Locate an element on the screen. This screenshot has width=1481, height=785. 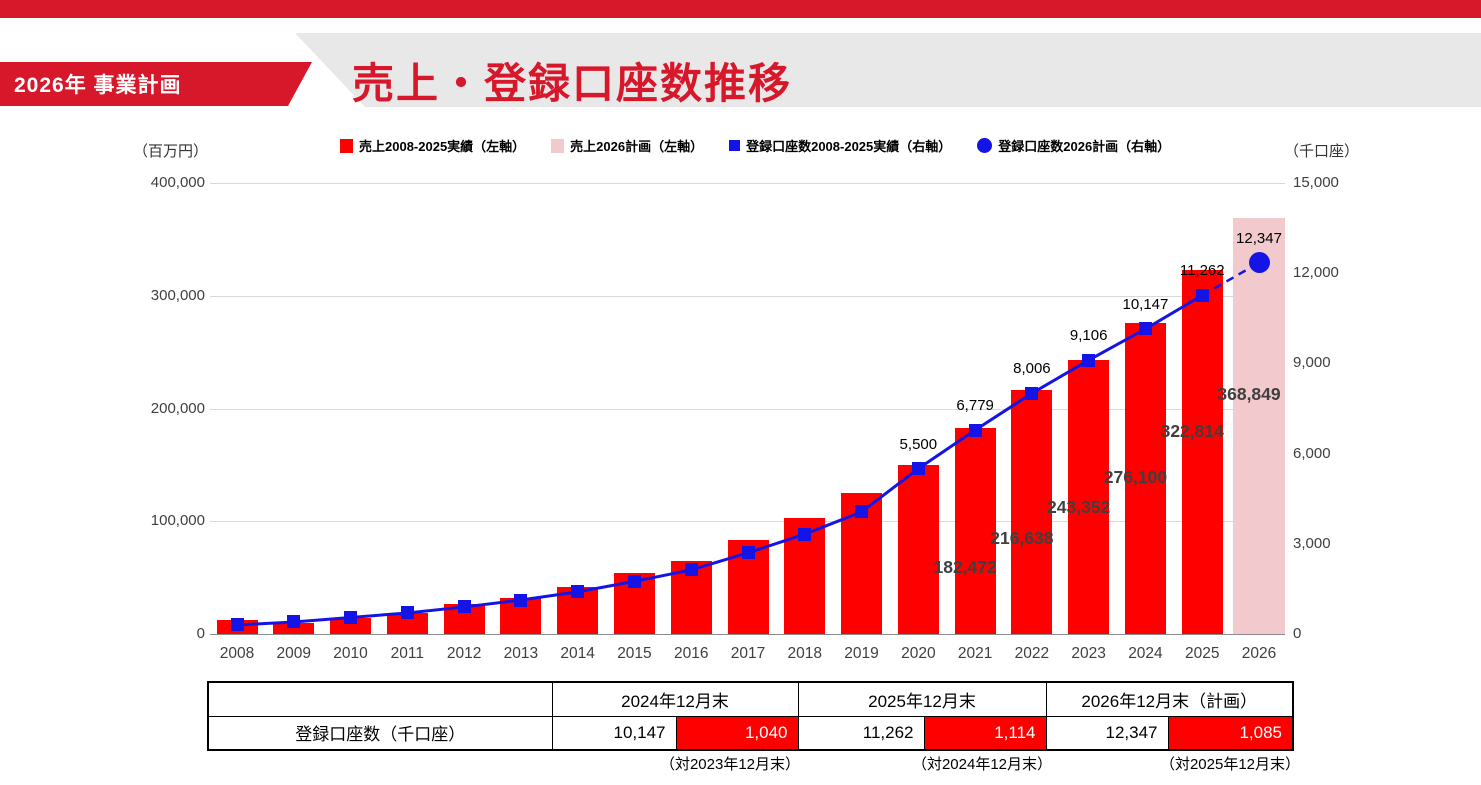
x-axis-label-2017: 2017 is located at coordinates (748, 653).